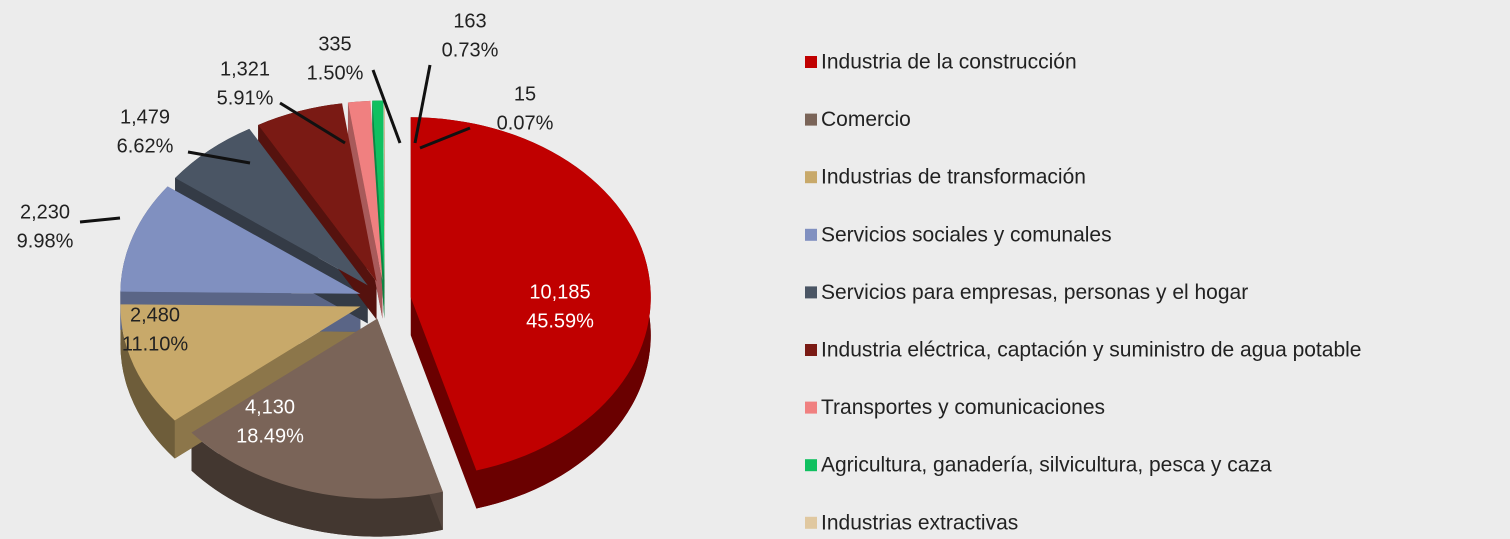  I want to click on percent-label: 0.73%, so click(470, 50).